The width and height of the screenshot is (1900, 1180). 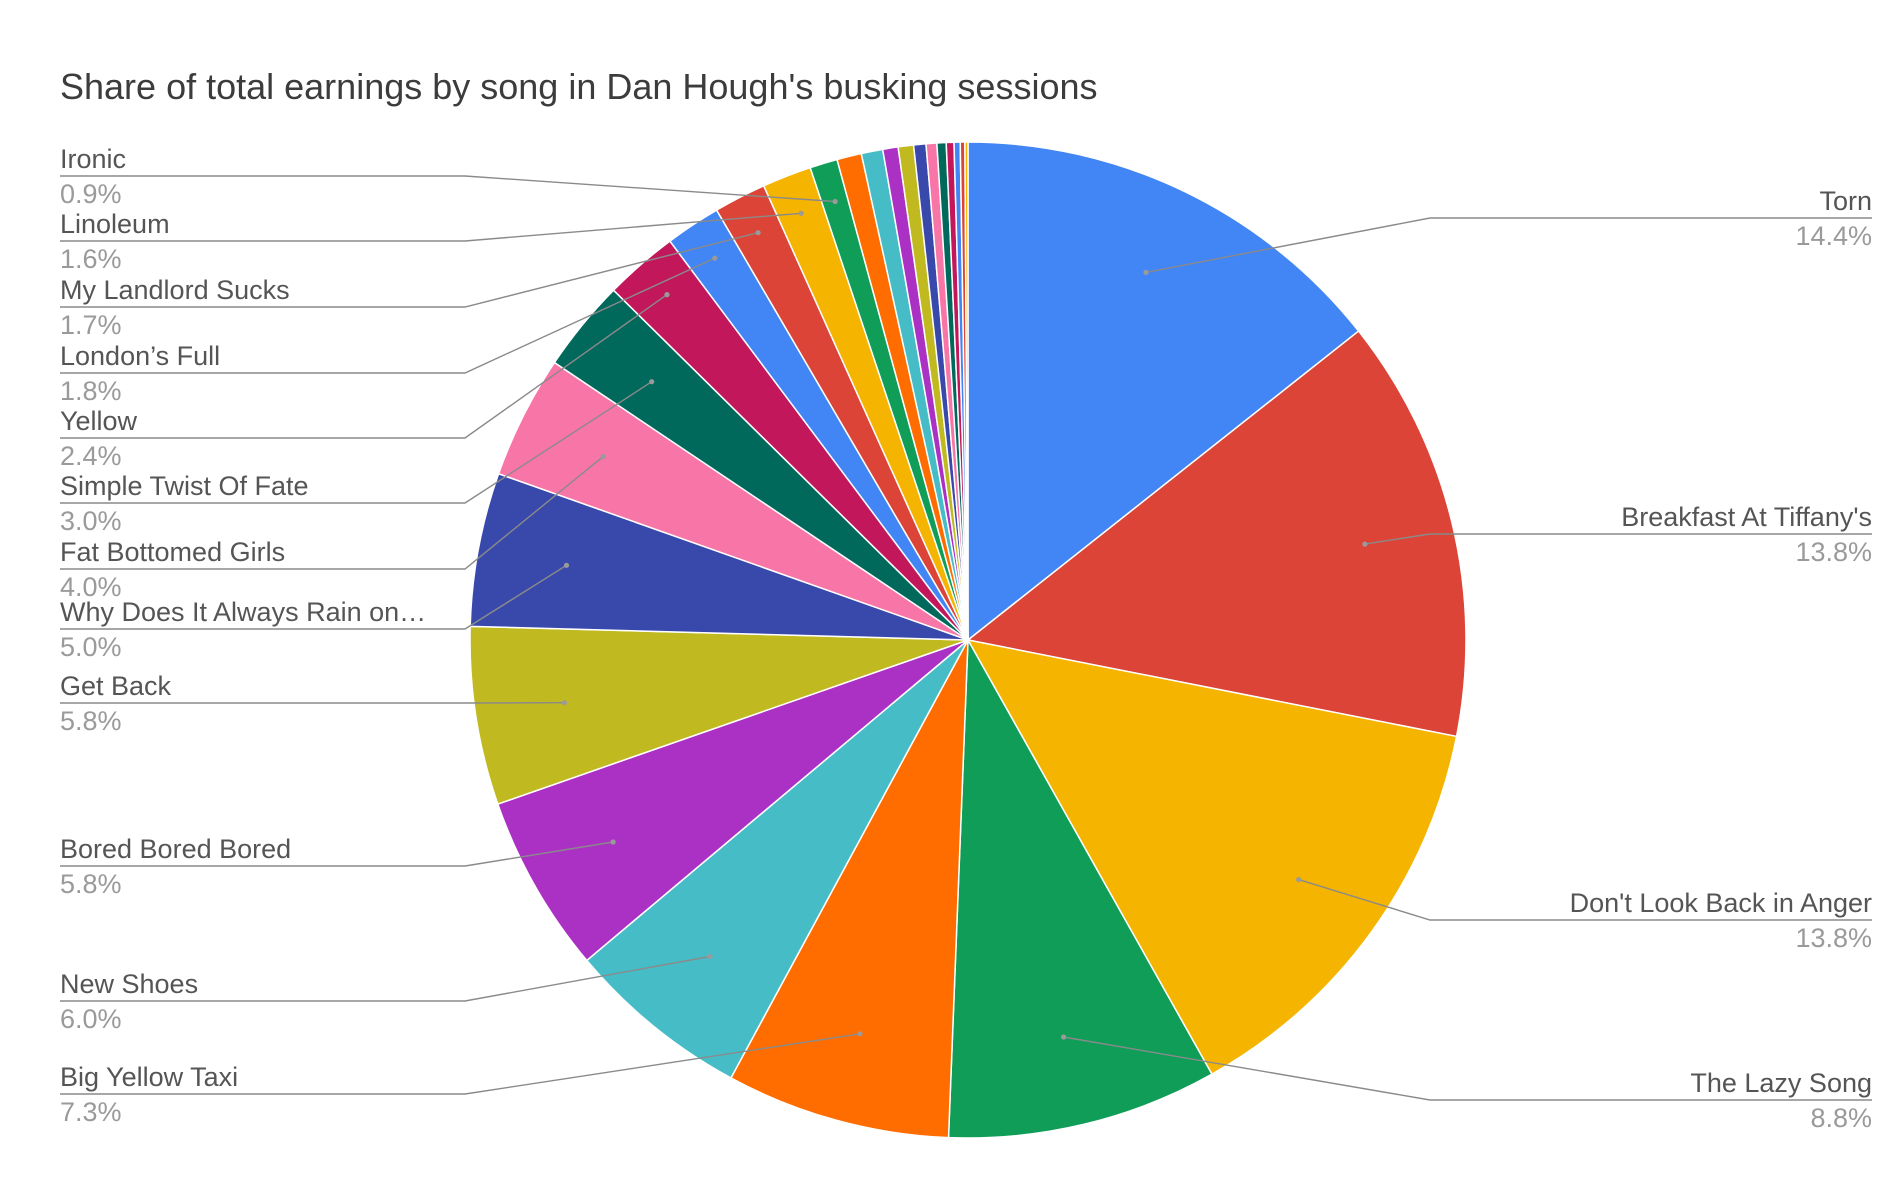 What do you see at coordinates (184, 486) in the screenshot?
I see `slice-name-label: Simple Twist Of Fate` at bounding box center [184, 486].